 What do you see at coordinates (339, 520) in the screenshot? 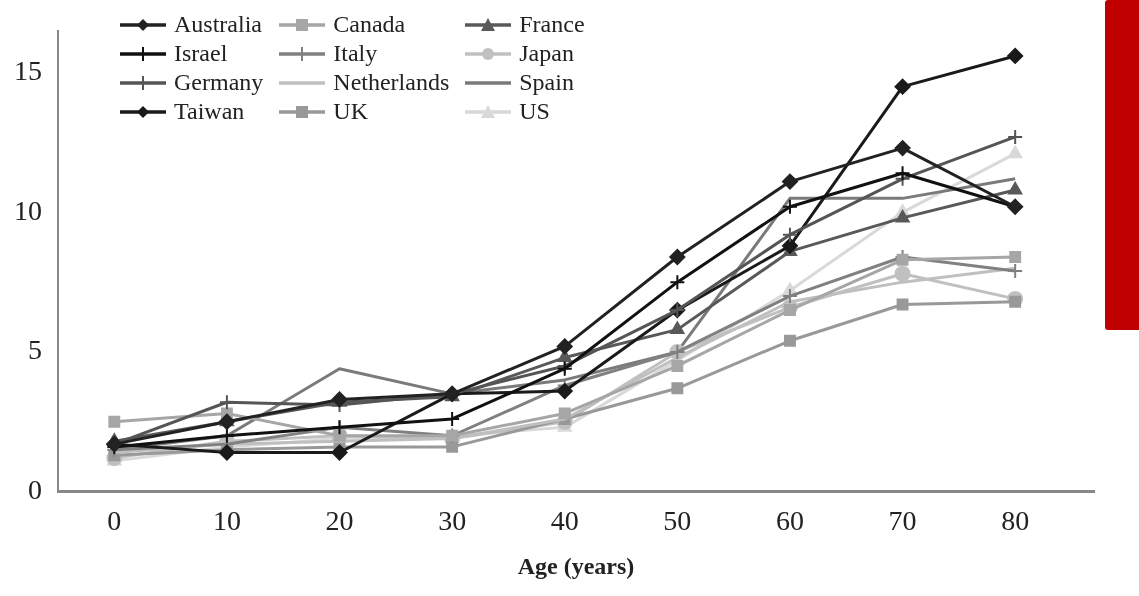
I see `x-tick-label: 20` at bounding box center [339, 520].